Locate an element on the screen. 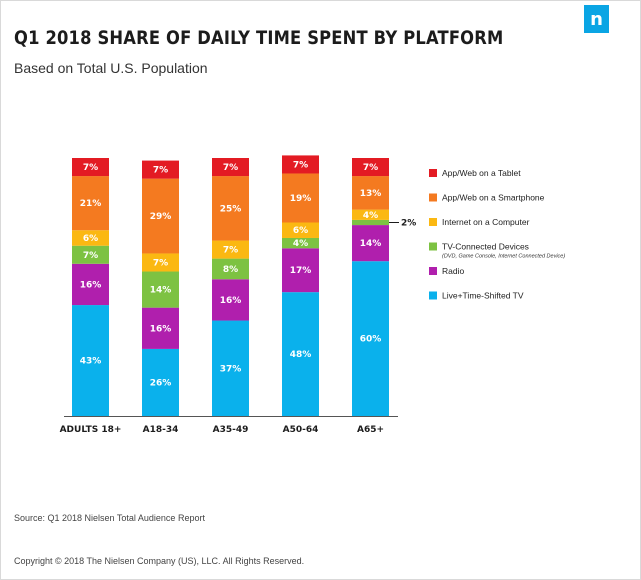 The width and height of the screenshot is (641, 580). category-label: A18-34 is located at coordinates (161, 430).